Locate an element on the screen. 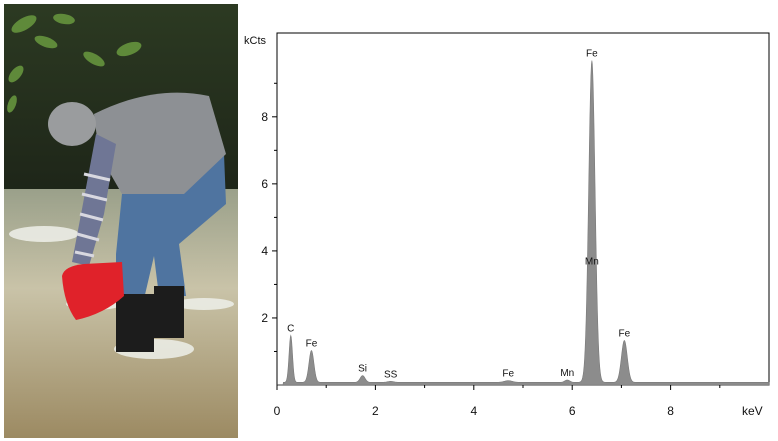 The width and height of the screenshot is (778, 441). x-tick-label: 8 is located at coordinates (670, 411).